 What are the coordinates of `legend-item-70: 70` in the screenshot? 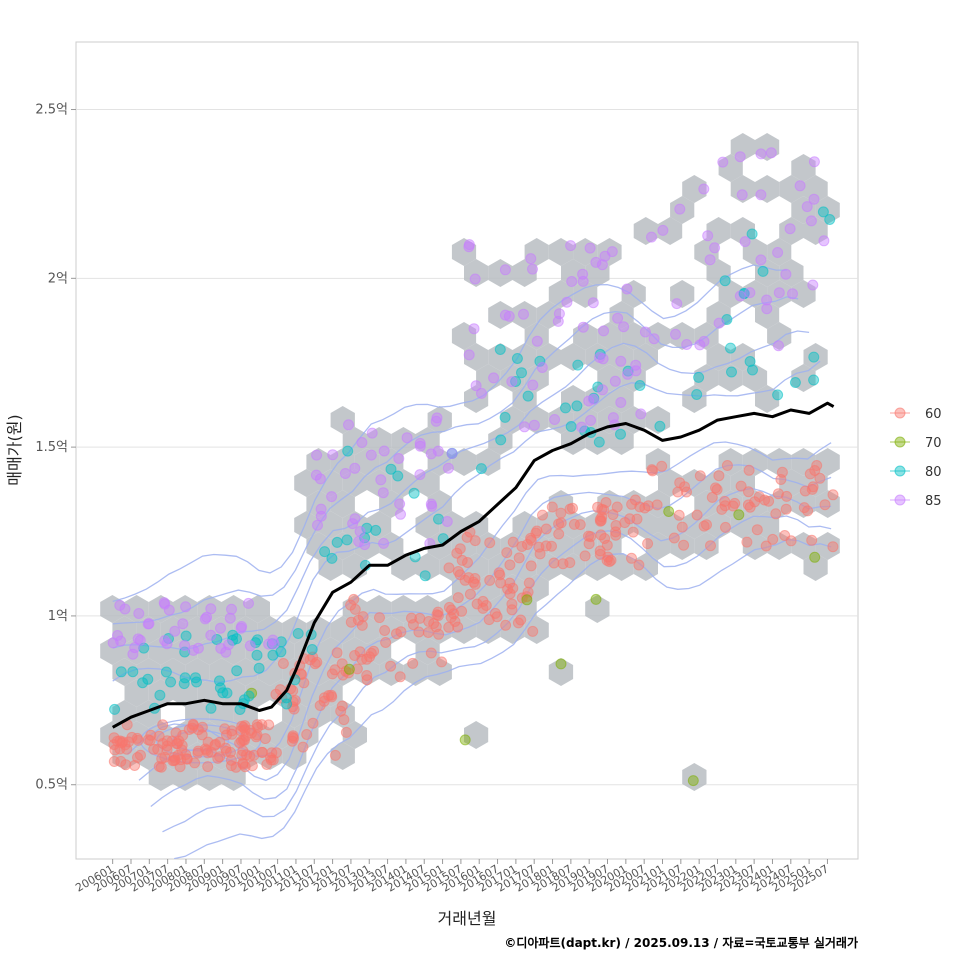 It's located at (916, 443).